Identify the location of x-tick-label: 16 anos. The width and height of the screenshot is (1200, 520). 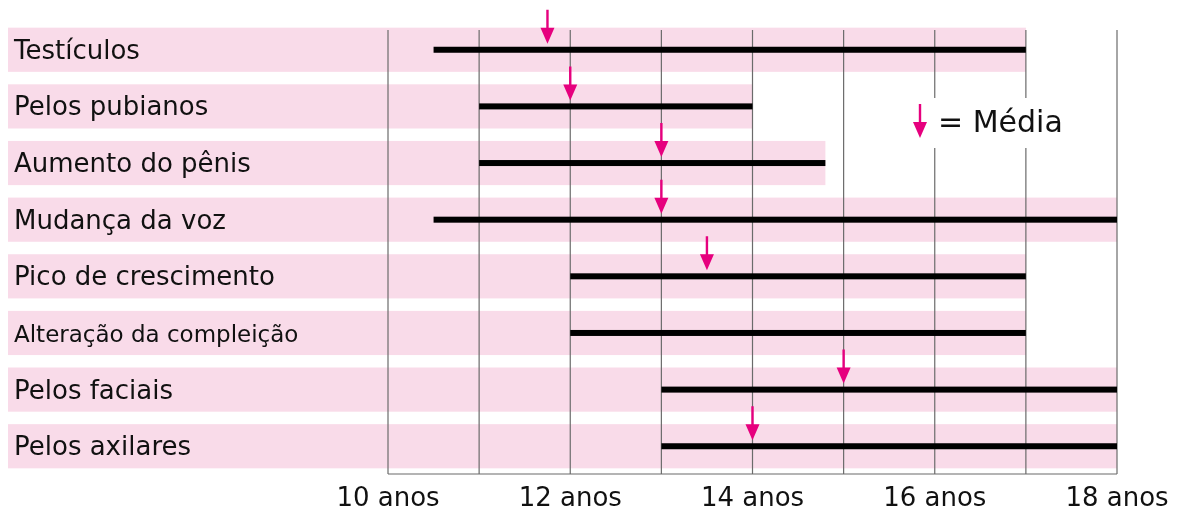
(935, 497).